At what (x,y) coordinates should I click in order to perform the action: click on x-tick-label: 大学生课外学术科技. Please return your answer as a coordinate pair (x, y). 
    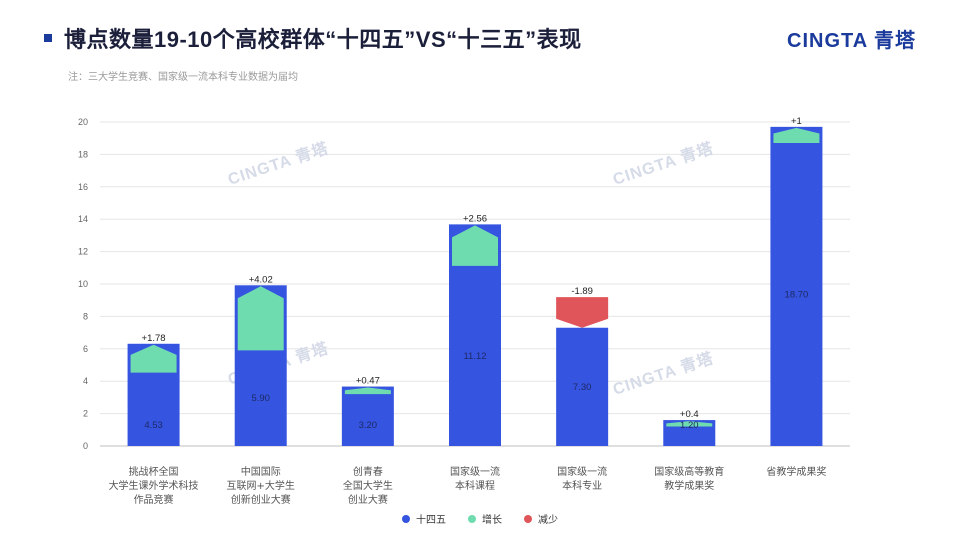
    Looking at the image, I should click on (154, 485).